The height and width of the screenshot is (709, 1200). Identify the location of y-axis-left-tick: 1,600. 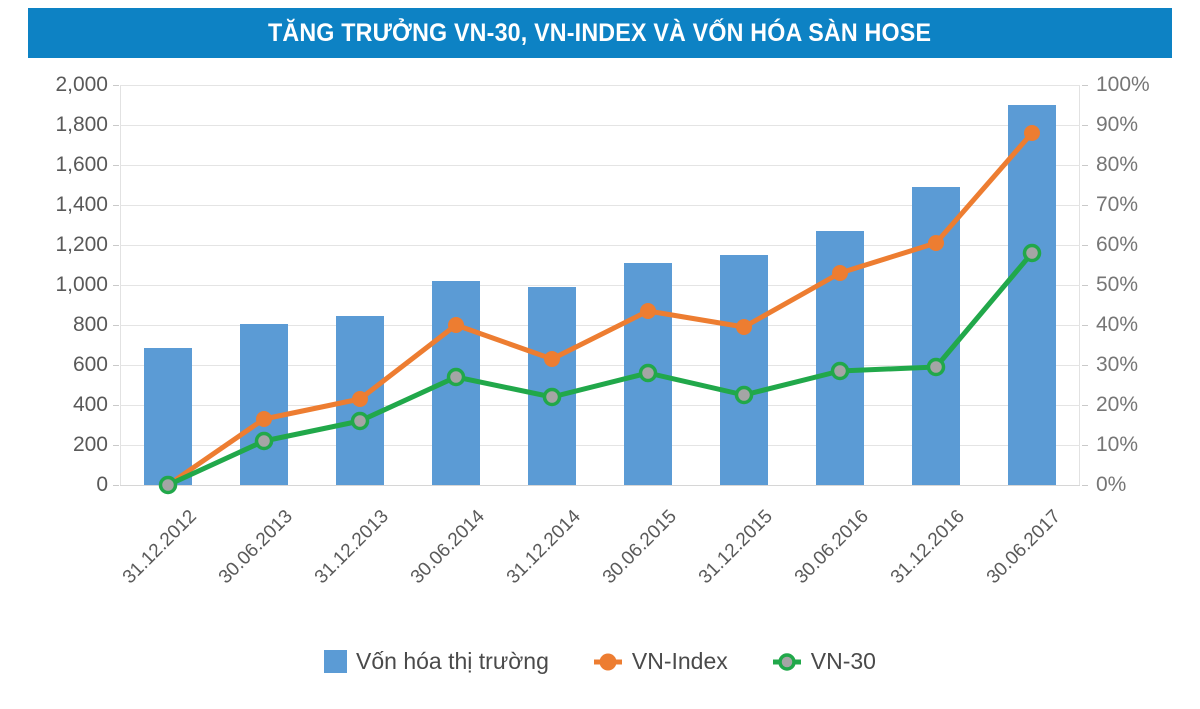
(81, 164).